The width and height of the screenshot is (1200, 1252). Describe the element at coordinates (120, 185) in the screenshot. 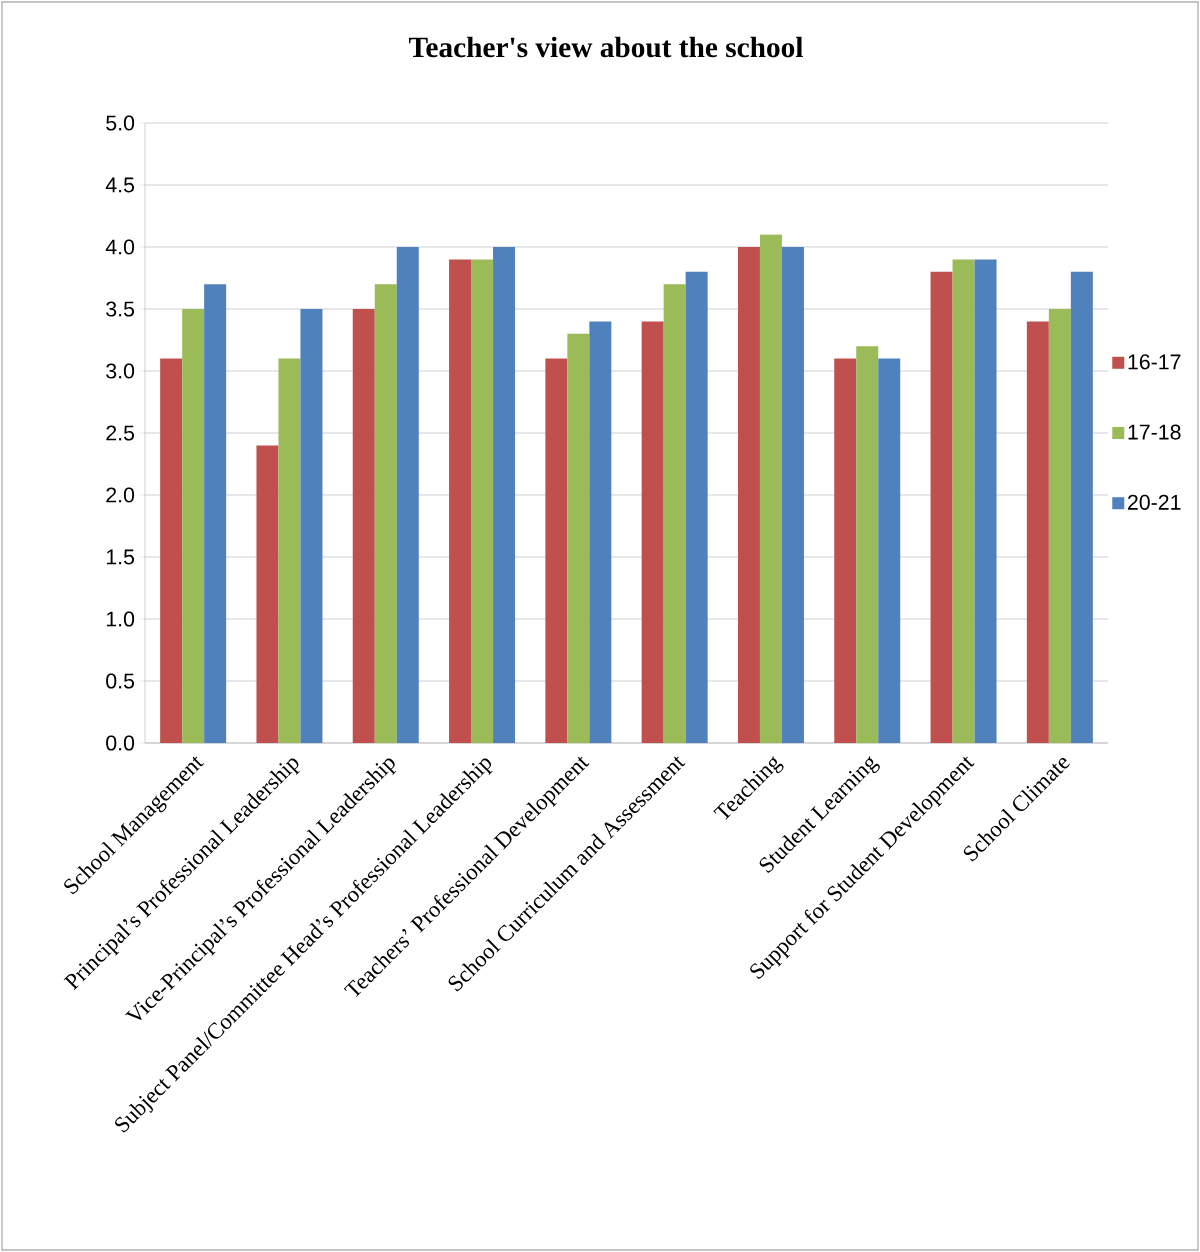

I see `y-tick-label: 4.5` at that location.